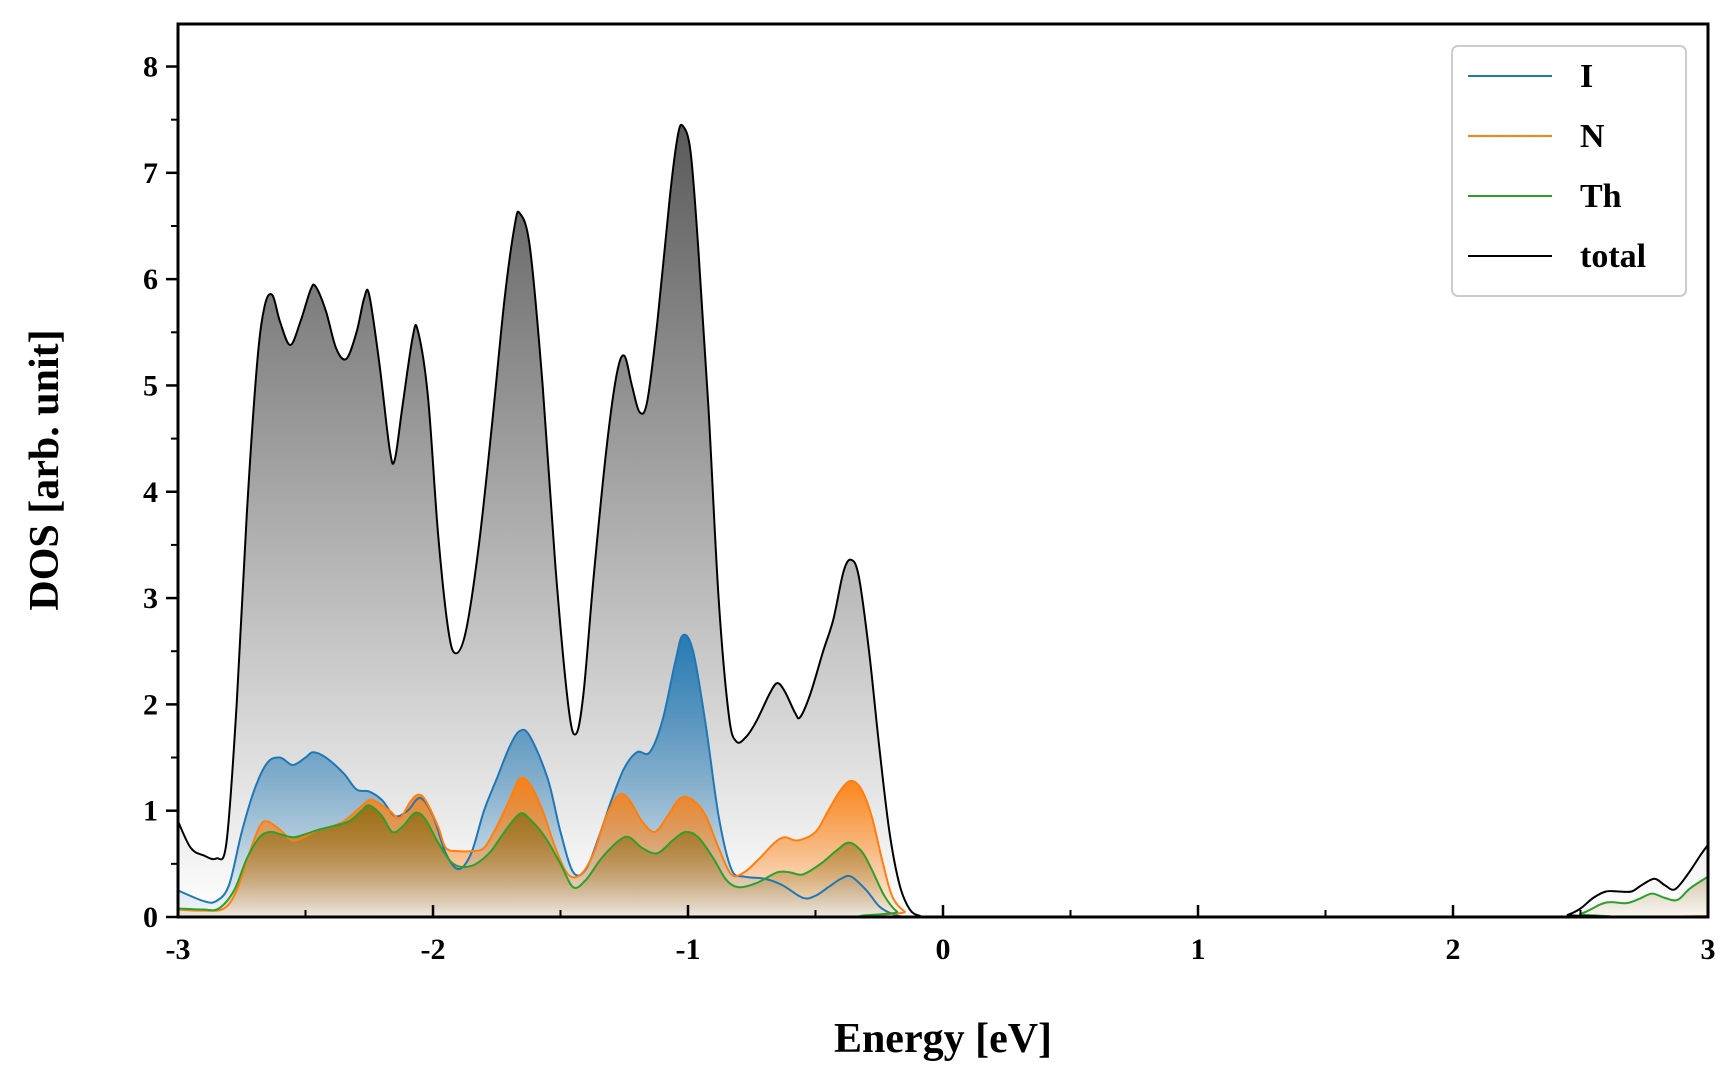 The height and width of the screenshot is (1080, 1728). What do you see at coordinates (150, 67) in the screenshot?
I see `y-tick-label: 8` at bounding box center [150, 67].